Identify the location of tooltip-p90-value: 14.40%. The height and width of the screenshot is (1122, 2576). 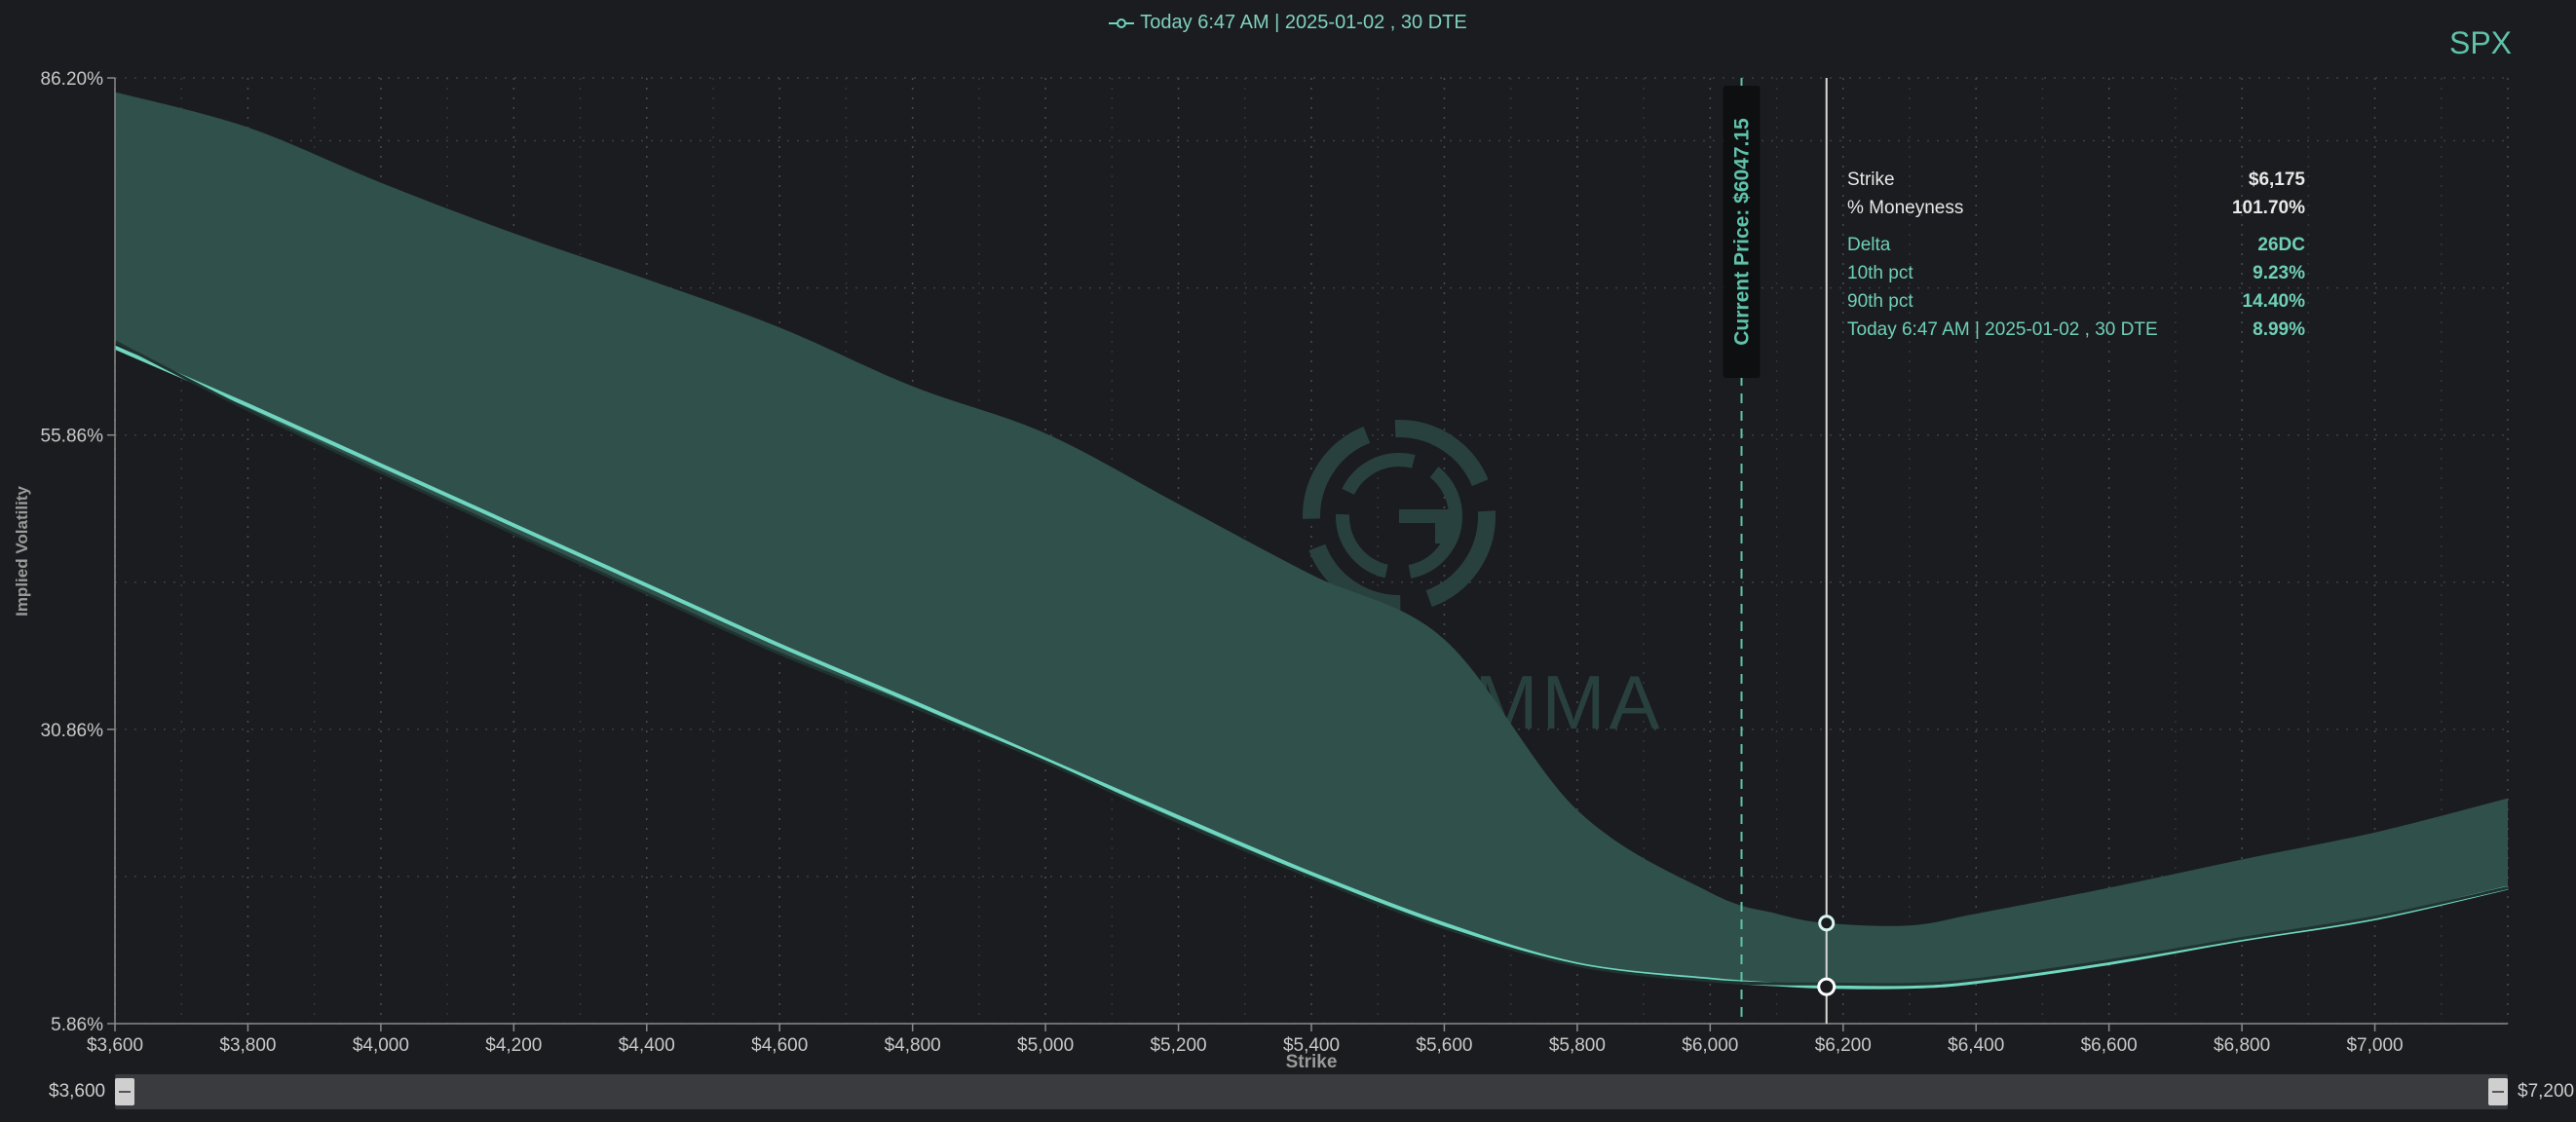
(2273, 302).